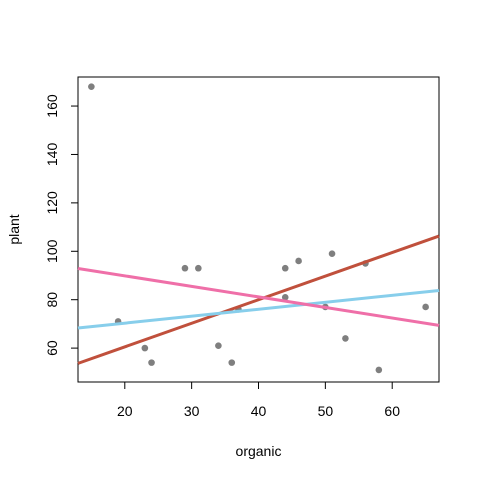 This screenshot has width=480, height=480. Describe the element at coordinates (52, 300) in the screenshot. I see `y-tick-label: 80` at that location.